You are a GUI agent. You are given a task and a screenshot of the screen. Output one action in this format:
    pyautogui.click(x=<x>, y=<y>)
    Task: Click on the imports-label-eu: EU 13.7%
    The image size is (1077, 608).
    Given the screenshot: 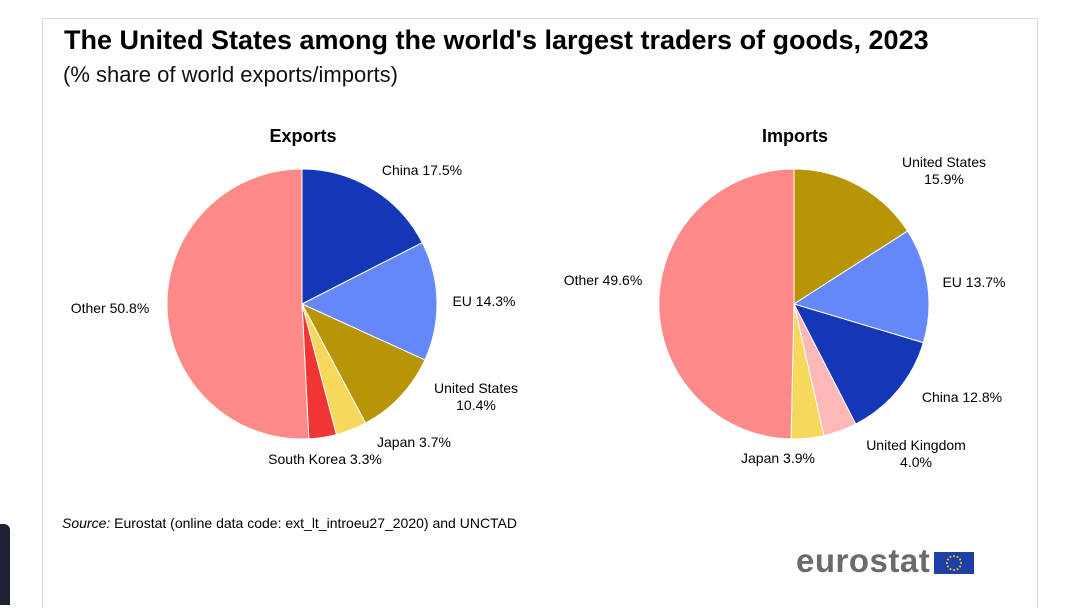 What is the action you would take?
    pyautogui.click(x=973, y=282)
    